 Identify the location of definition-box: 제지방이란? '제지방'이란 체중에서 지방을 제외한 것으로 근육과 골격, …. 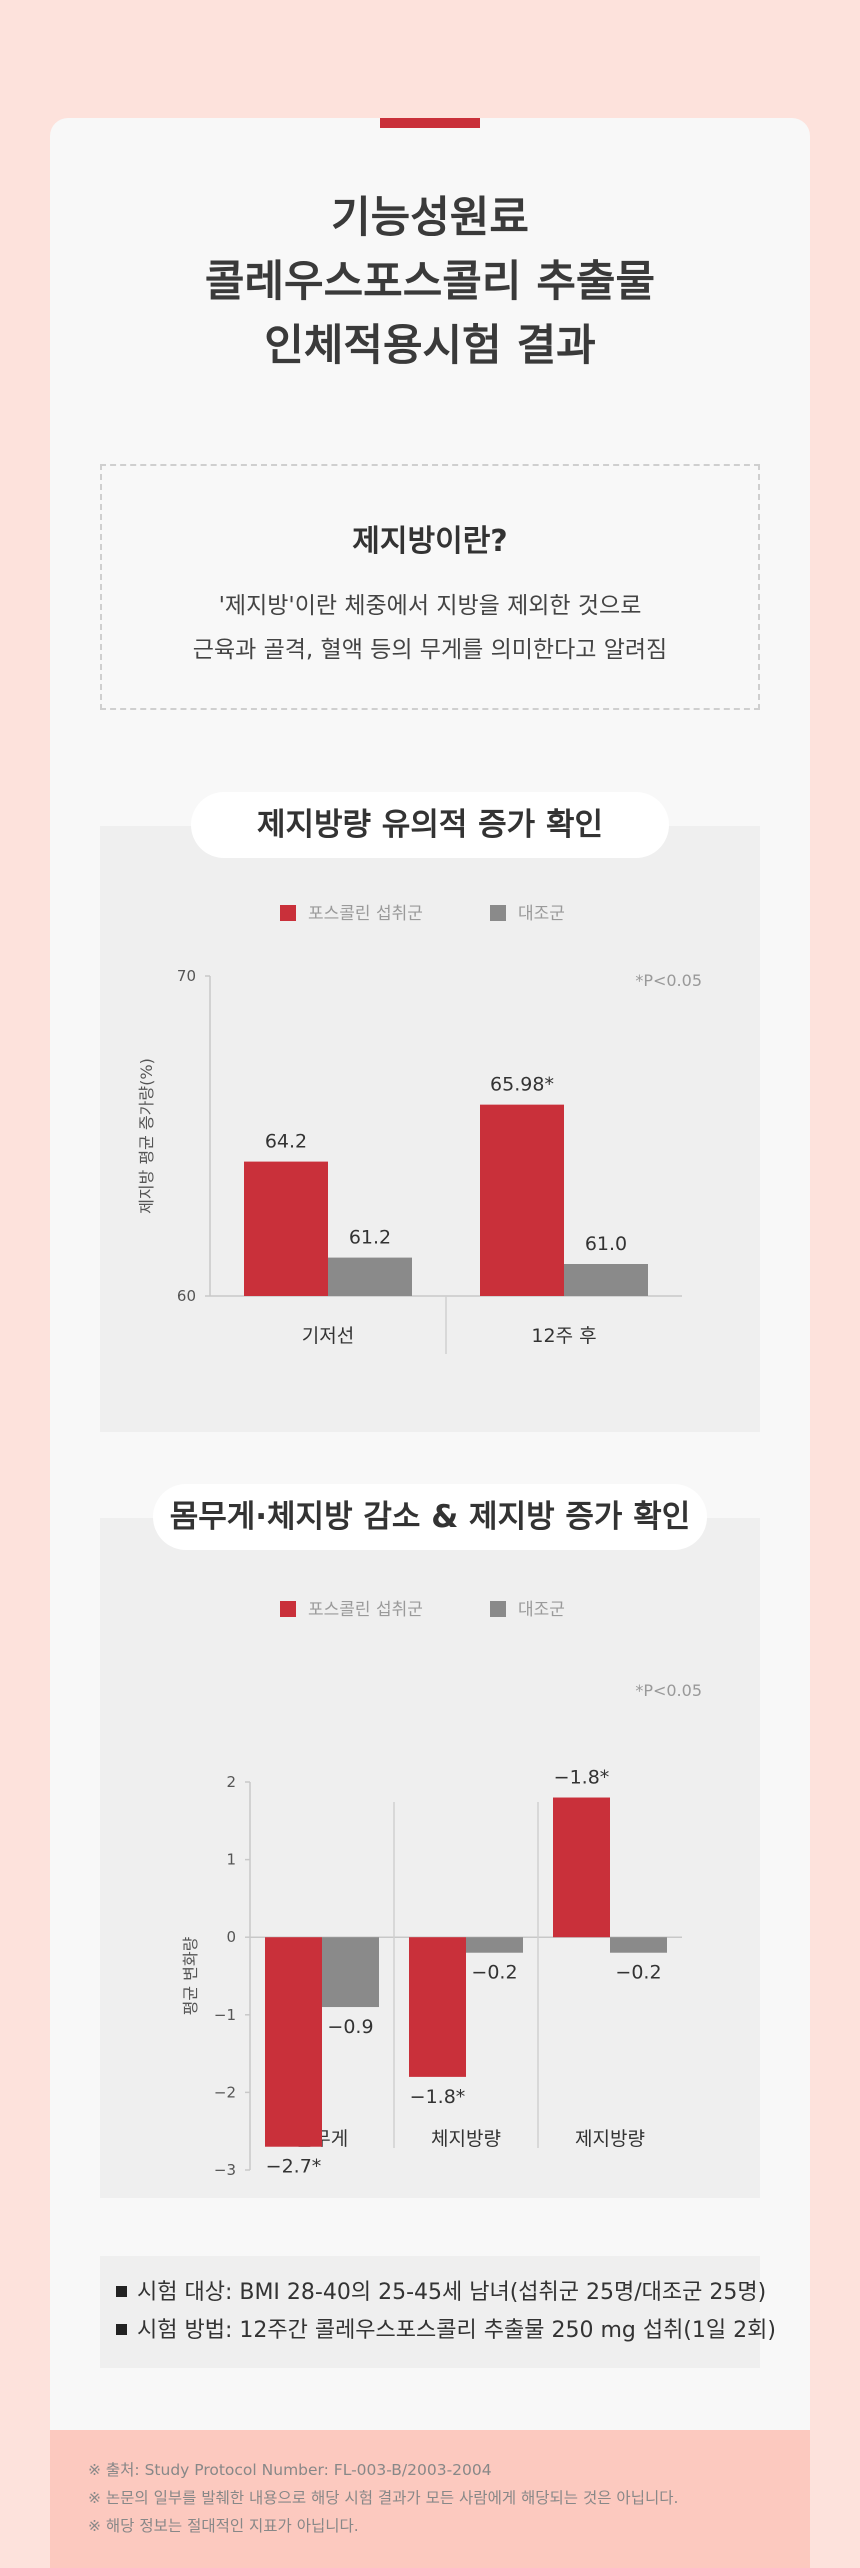
(430, 587).